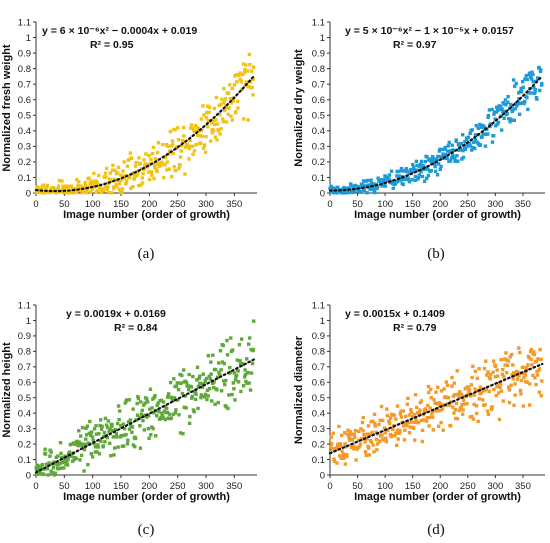  I want to click on x-tick-label: 100, so click(385, 486).